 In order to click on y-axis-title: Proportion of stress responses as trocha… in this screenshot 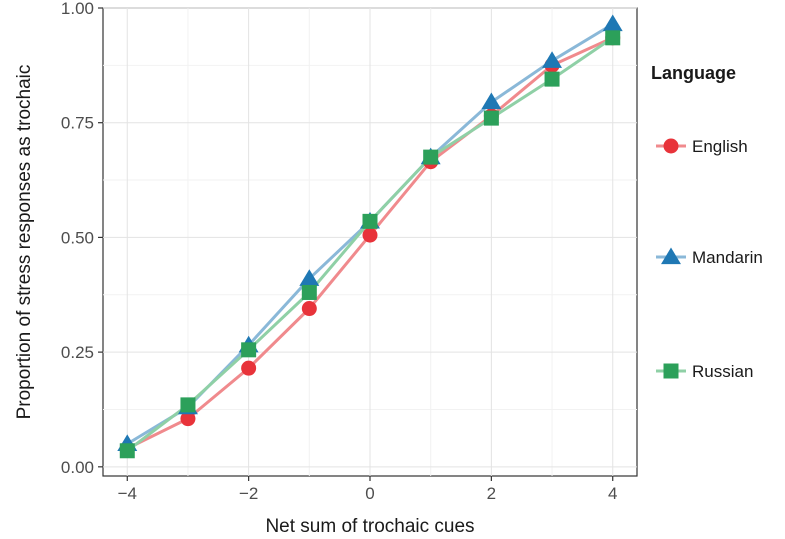, I will do `click(24, 242)`.